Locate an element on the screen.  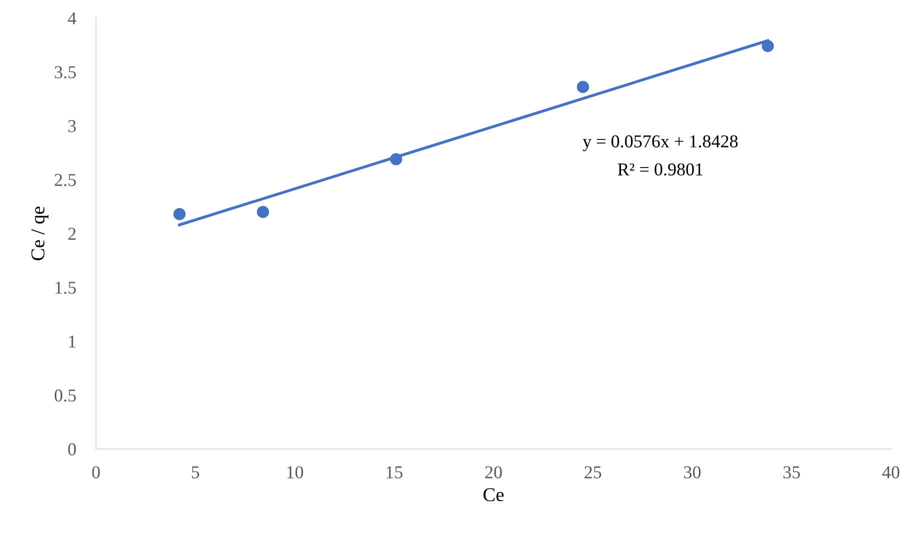
x-tick-label: 10 is located at coordinates (295, 472).